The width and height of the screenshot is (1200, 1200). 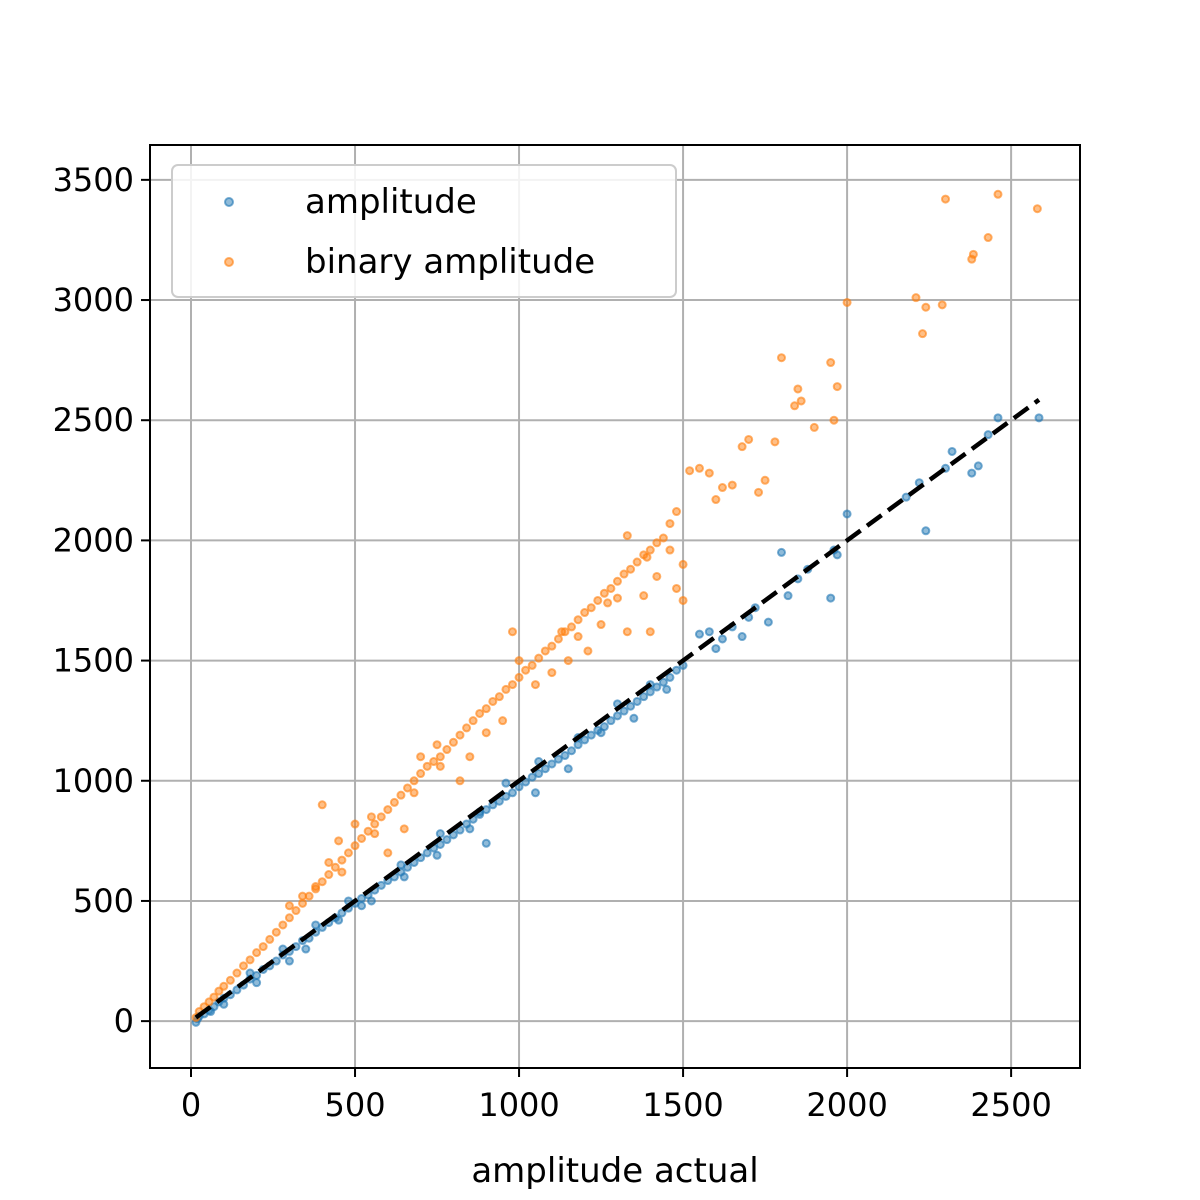 What do you see at coordinates (191, 1105) in the screenshot?
I see `x-tick-label: 0` at bounding box center [191, 1105].